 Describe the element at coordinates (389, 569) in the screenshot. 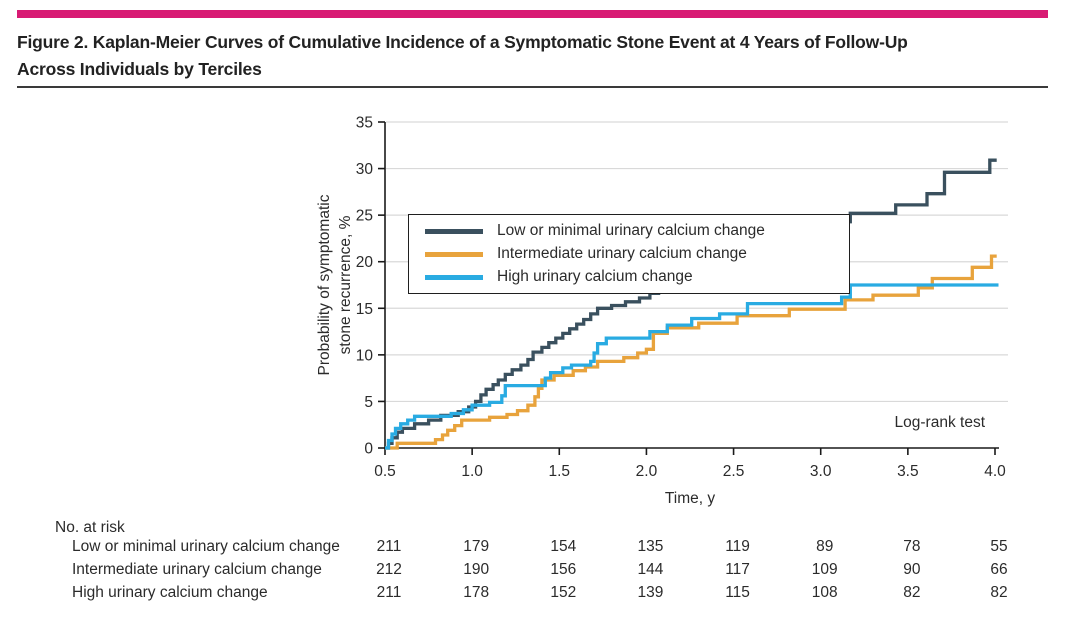

I see `risk-count-r1-c0: 212` at that location.